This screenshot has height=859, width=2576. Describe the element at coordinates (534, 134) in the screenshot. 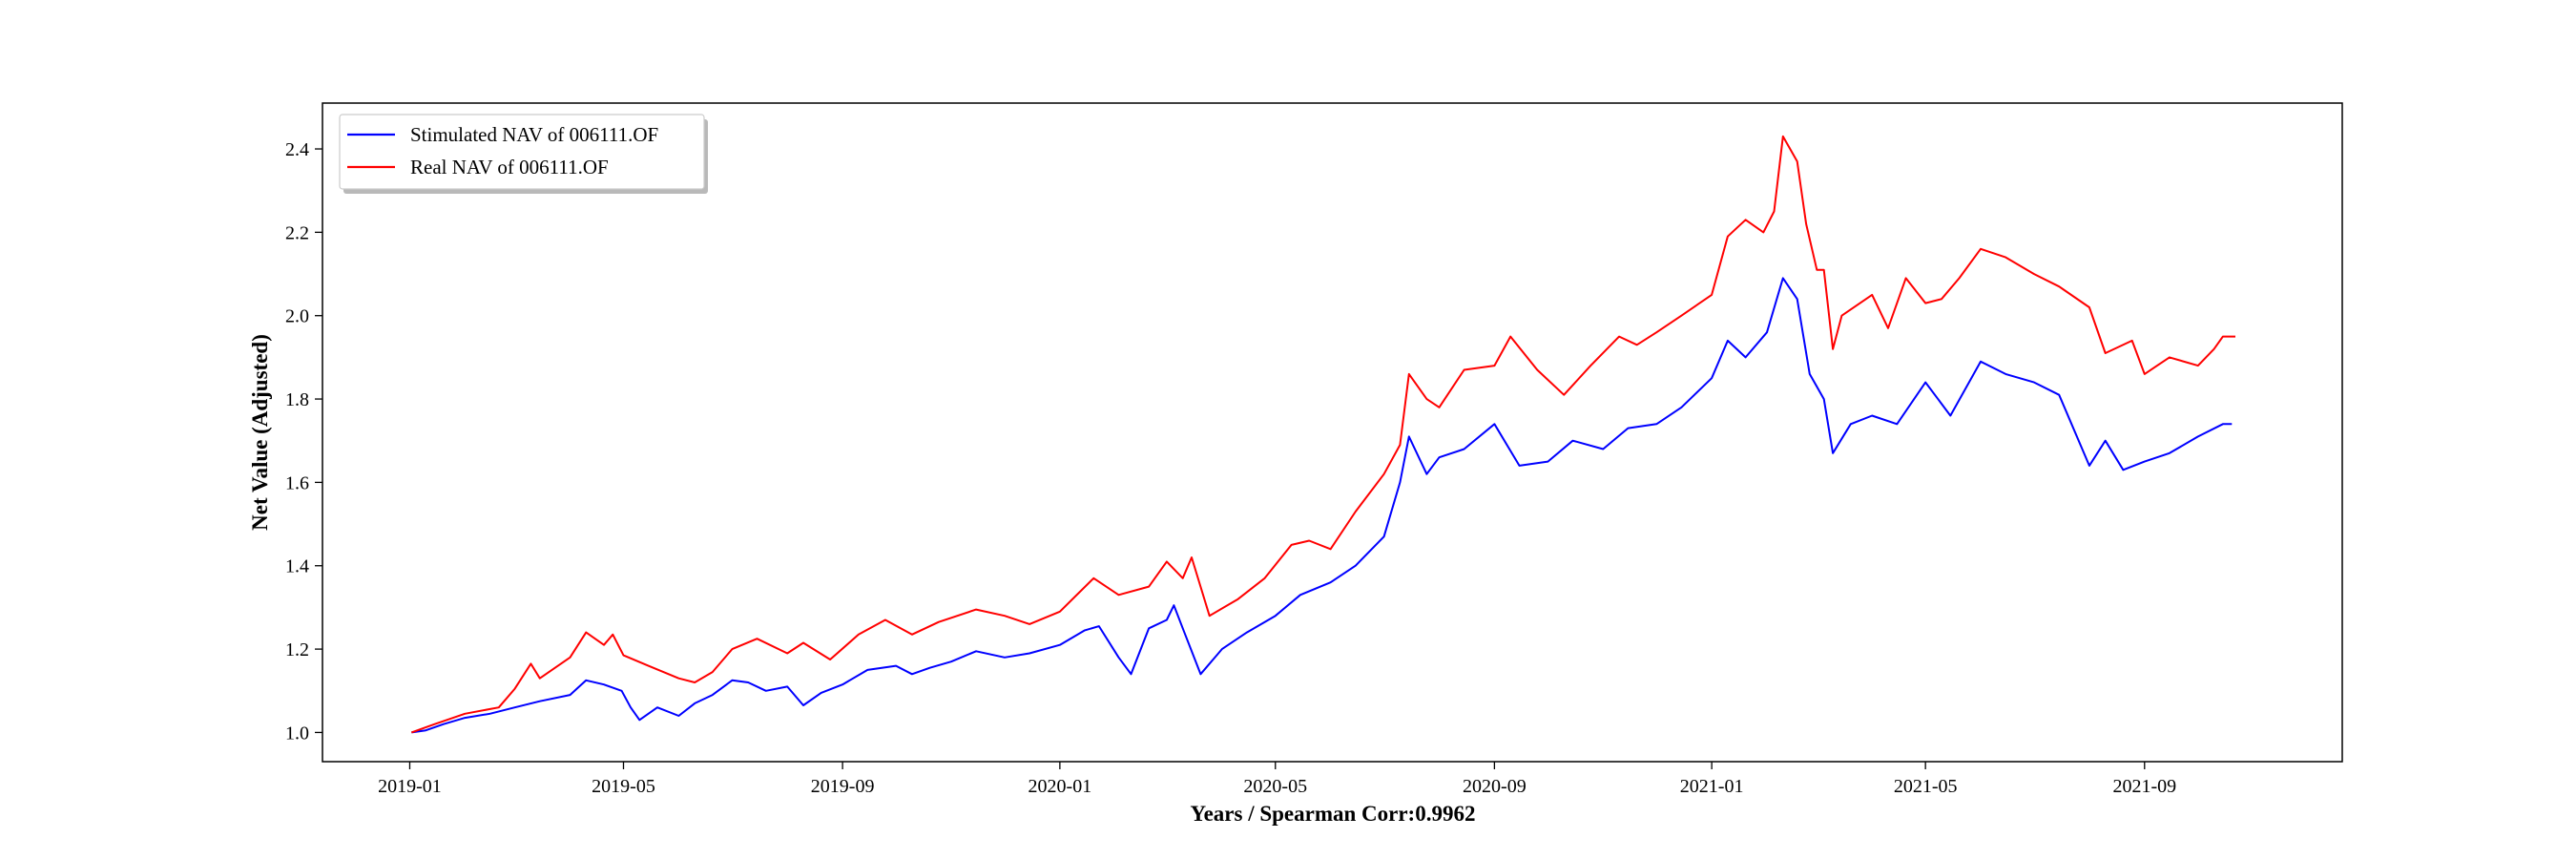

I see `legend-label-stimulated: Stimulated NAV of 006111.OF` at that location.